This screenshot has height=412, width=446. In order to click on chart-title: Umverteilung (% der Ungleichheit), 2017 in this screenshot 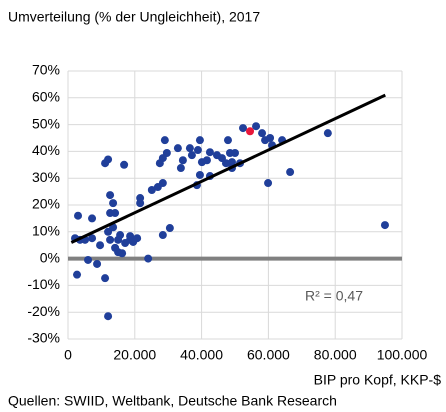, I will do `click(134, 17)`.